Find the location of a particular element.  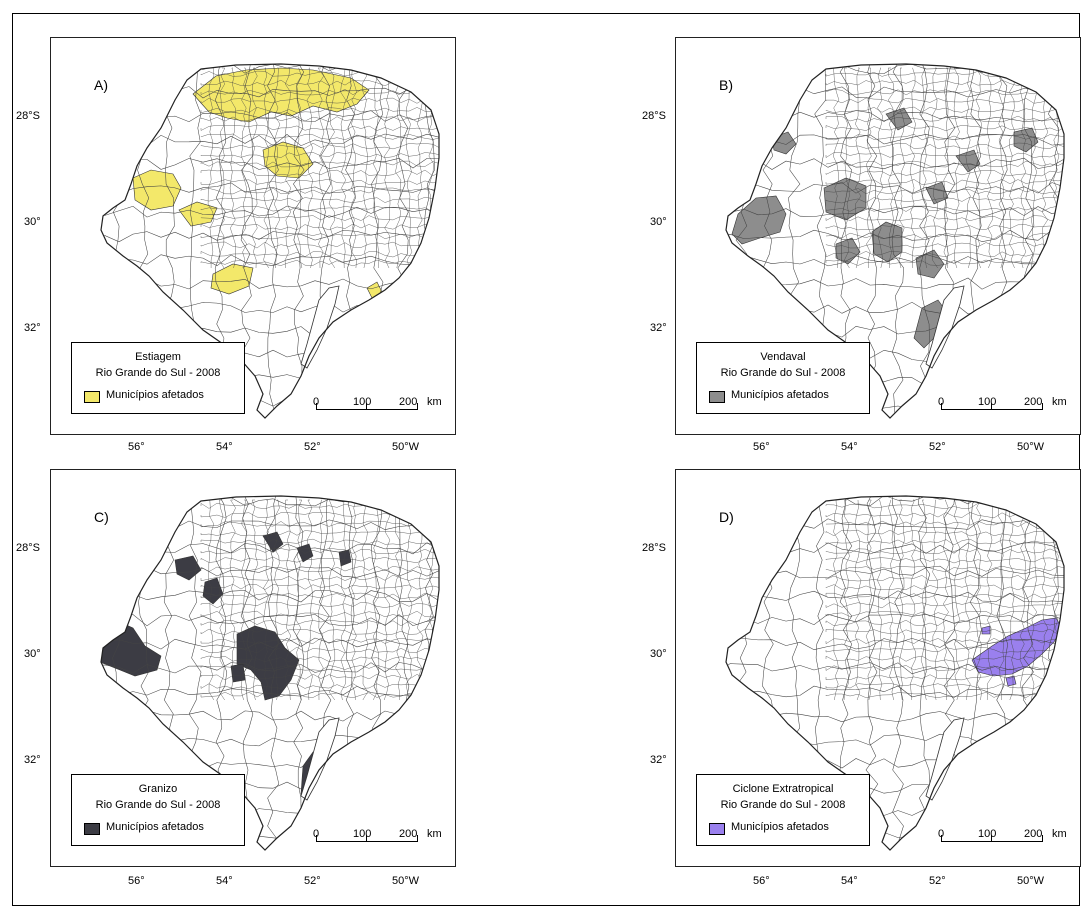

state-map-svg is located at coordinates (895, 673).